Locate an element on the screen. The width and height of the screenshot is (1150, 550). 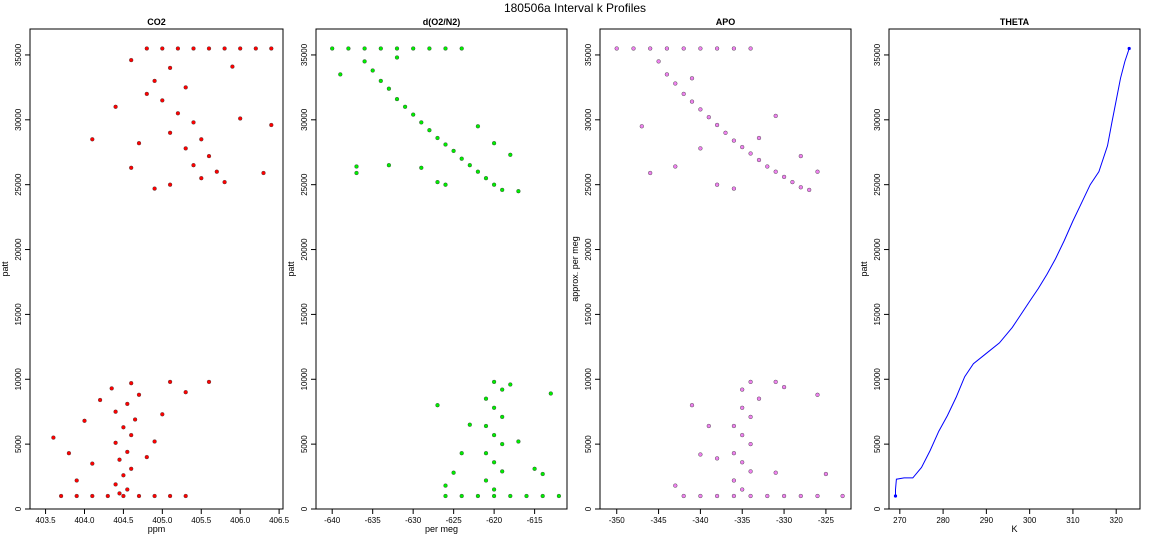
panel-title: d(O2/N2) is located at coordinates (442, 22).